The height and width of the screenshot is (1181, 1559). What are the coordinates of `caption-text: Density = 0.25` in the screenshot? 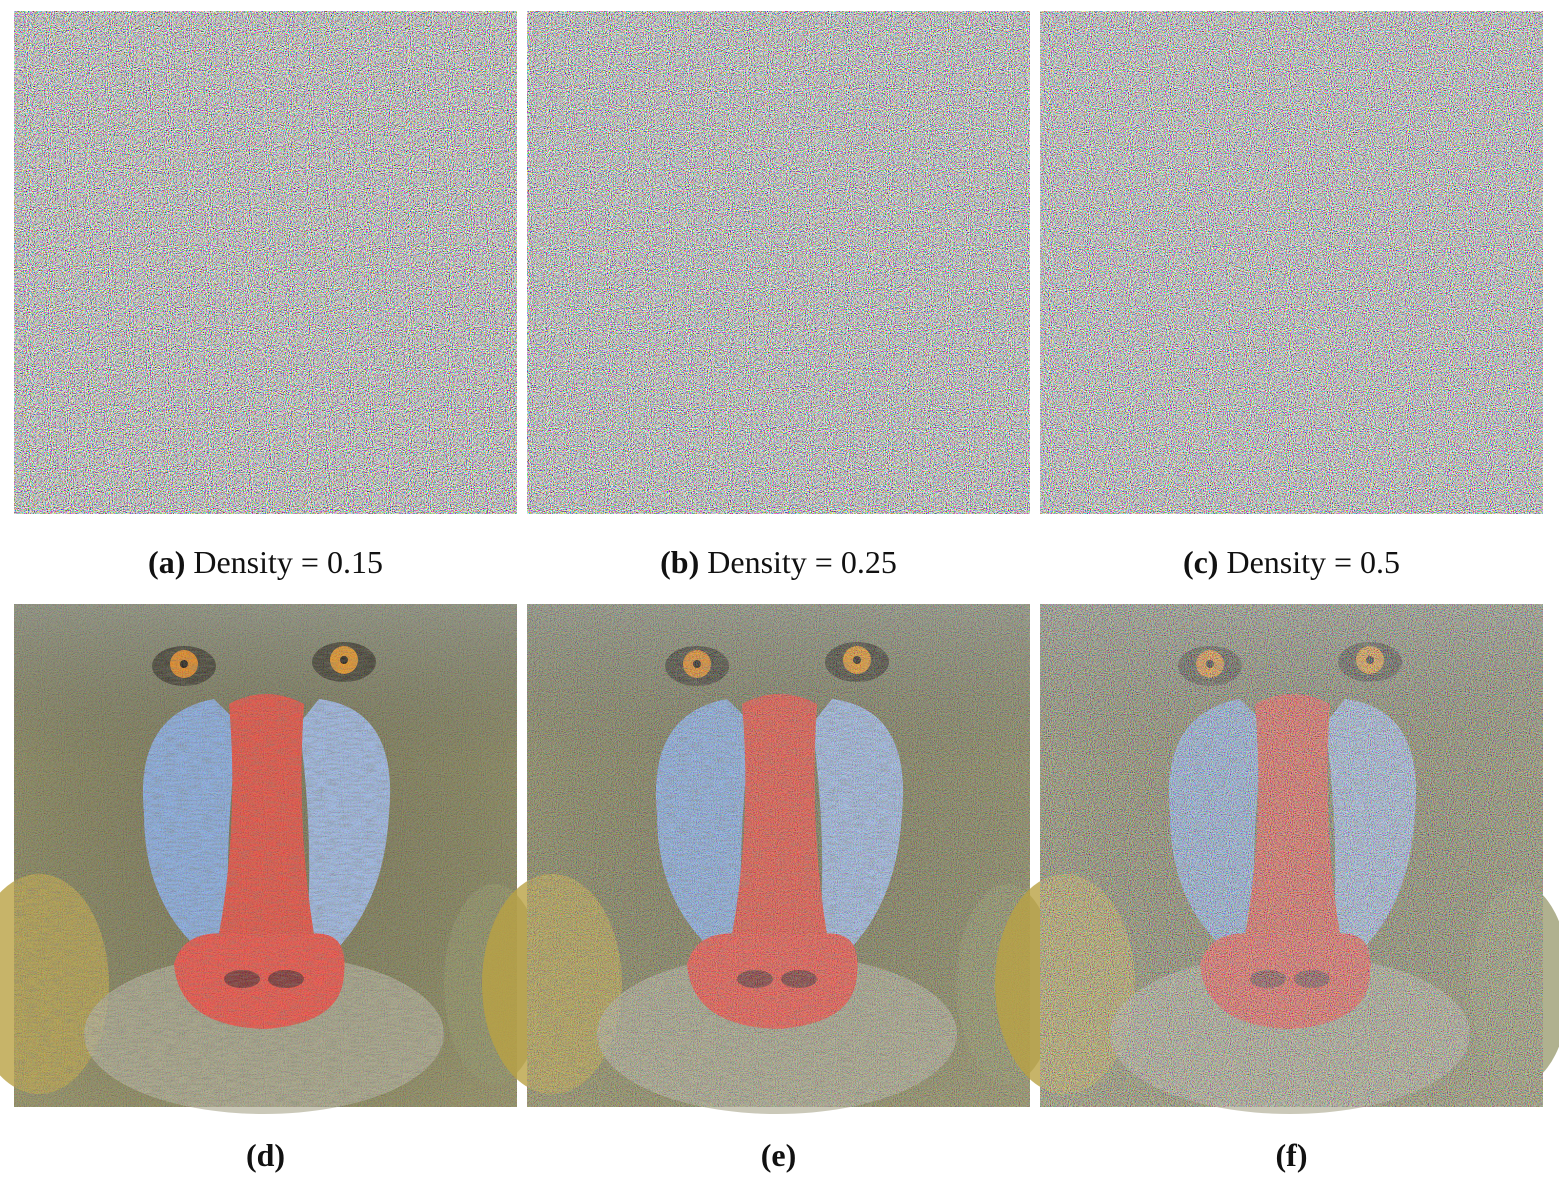 It's located at (802, 562).